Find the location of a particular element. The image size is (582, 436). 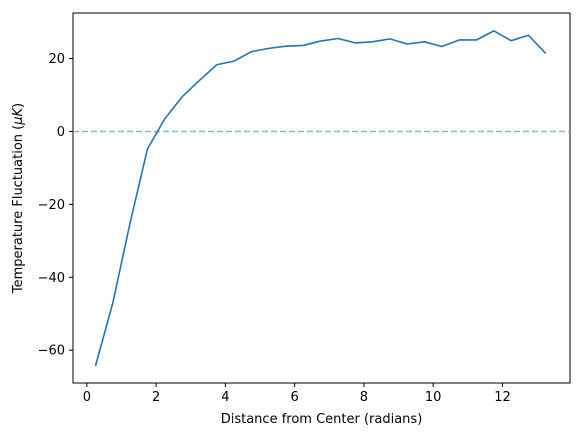

y-tick-label: −40 is located at coordinates (51, 278).